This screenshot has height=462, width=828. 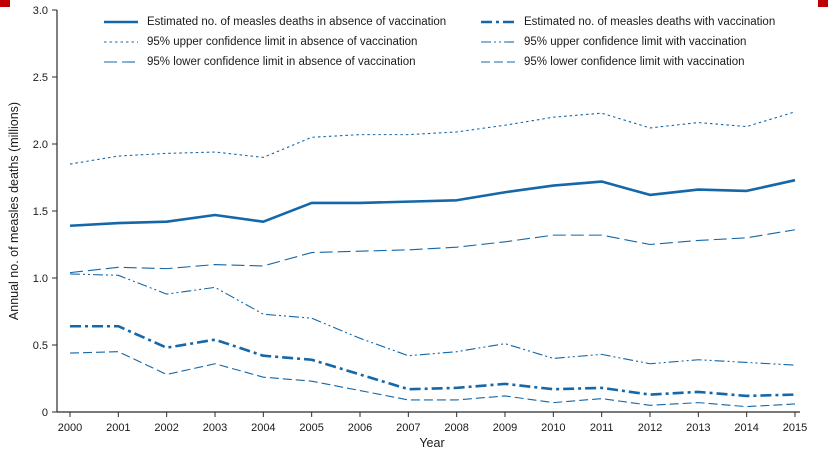 What do you see at coordinates (602, 428) in the screenshot?
I see `x-tick-label: 2011` at bounding box center [602, 428].